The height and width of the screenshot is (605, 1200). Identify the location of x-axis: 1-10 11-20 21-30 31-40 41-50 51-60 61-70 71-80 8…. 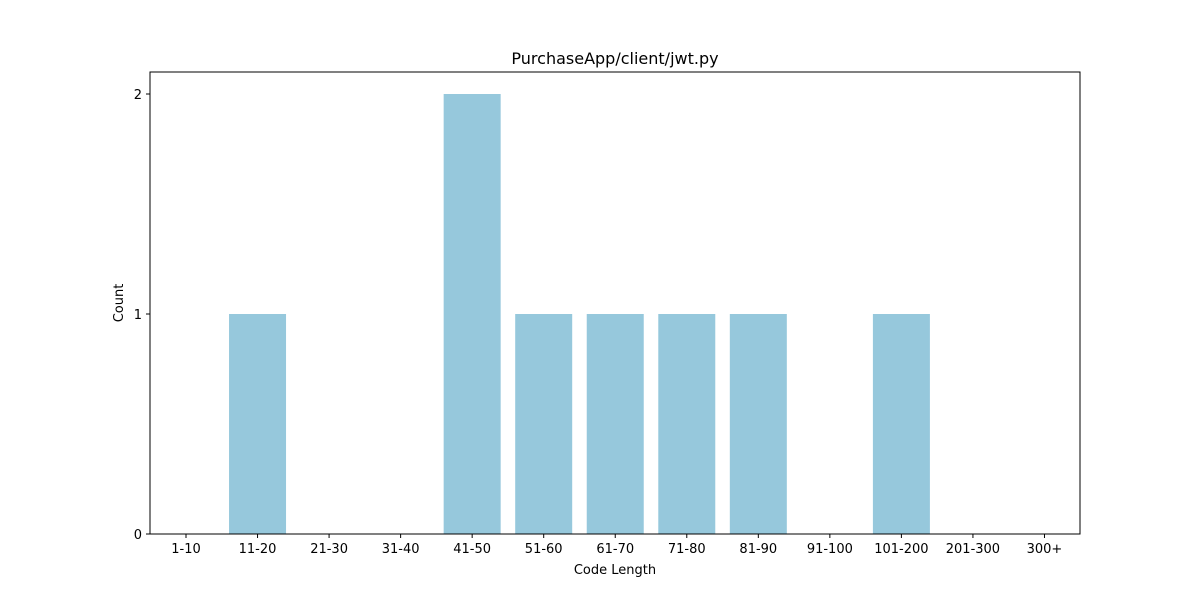
(616, 545).